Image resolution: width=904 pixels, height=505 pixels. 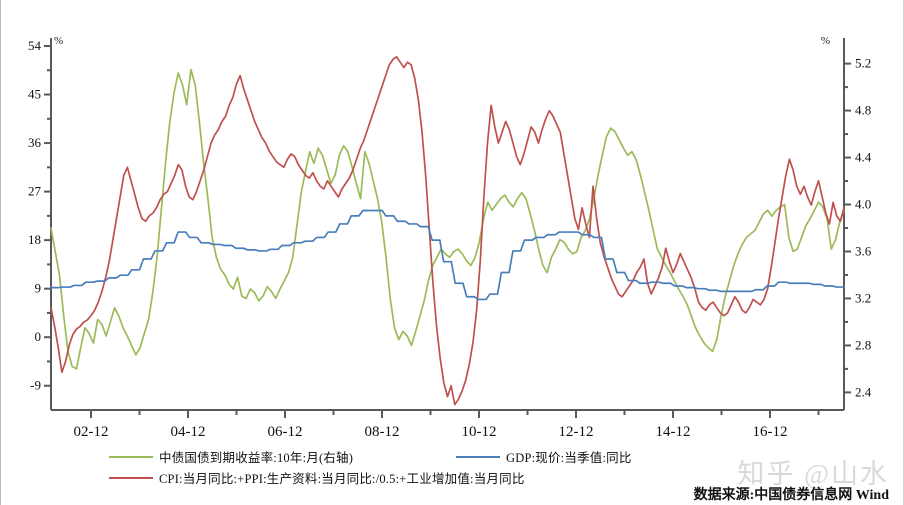 I want to click on right-tick-label: 4.0, so click(x=863, y=204).